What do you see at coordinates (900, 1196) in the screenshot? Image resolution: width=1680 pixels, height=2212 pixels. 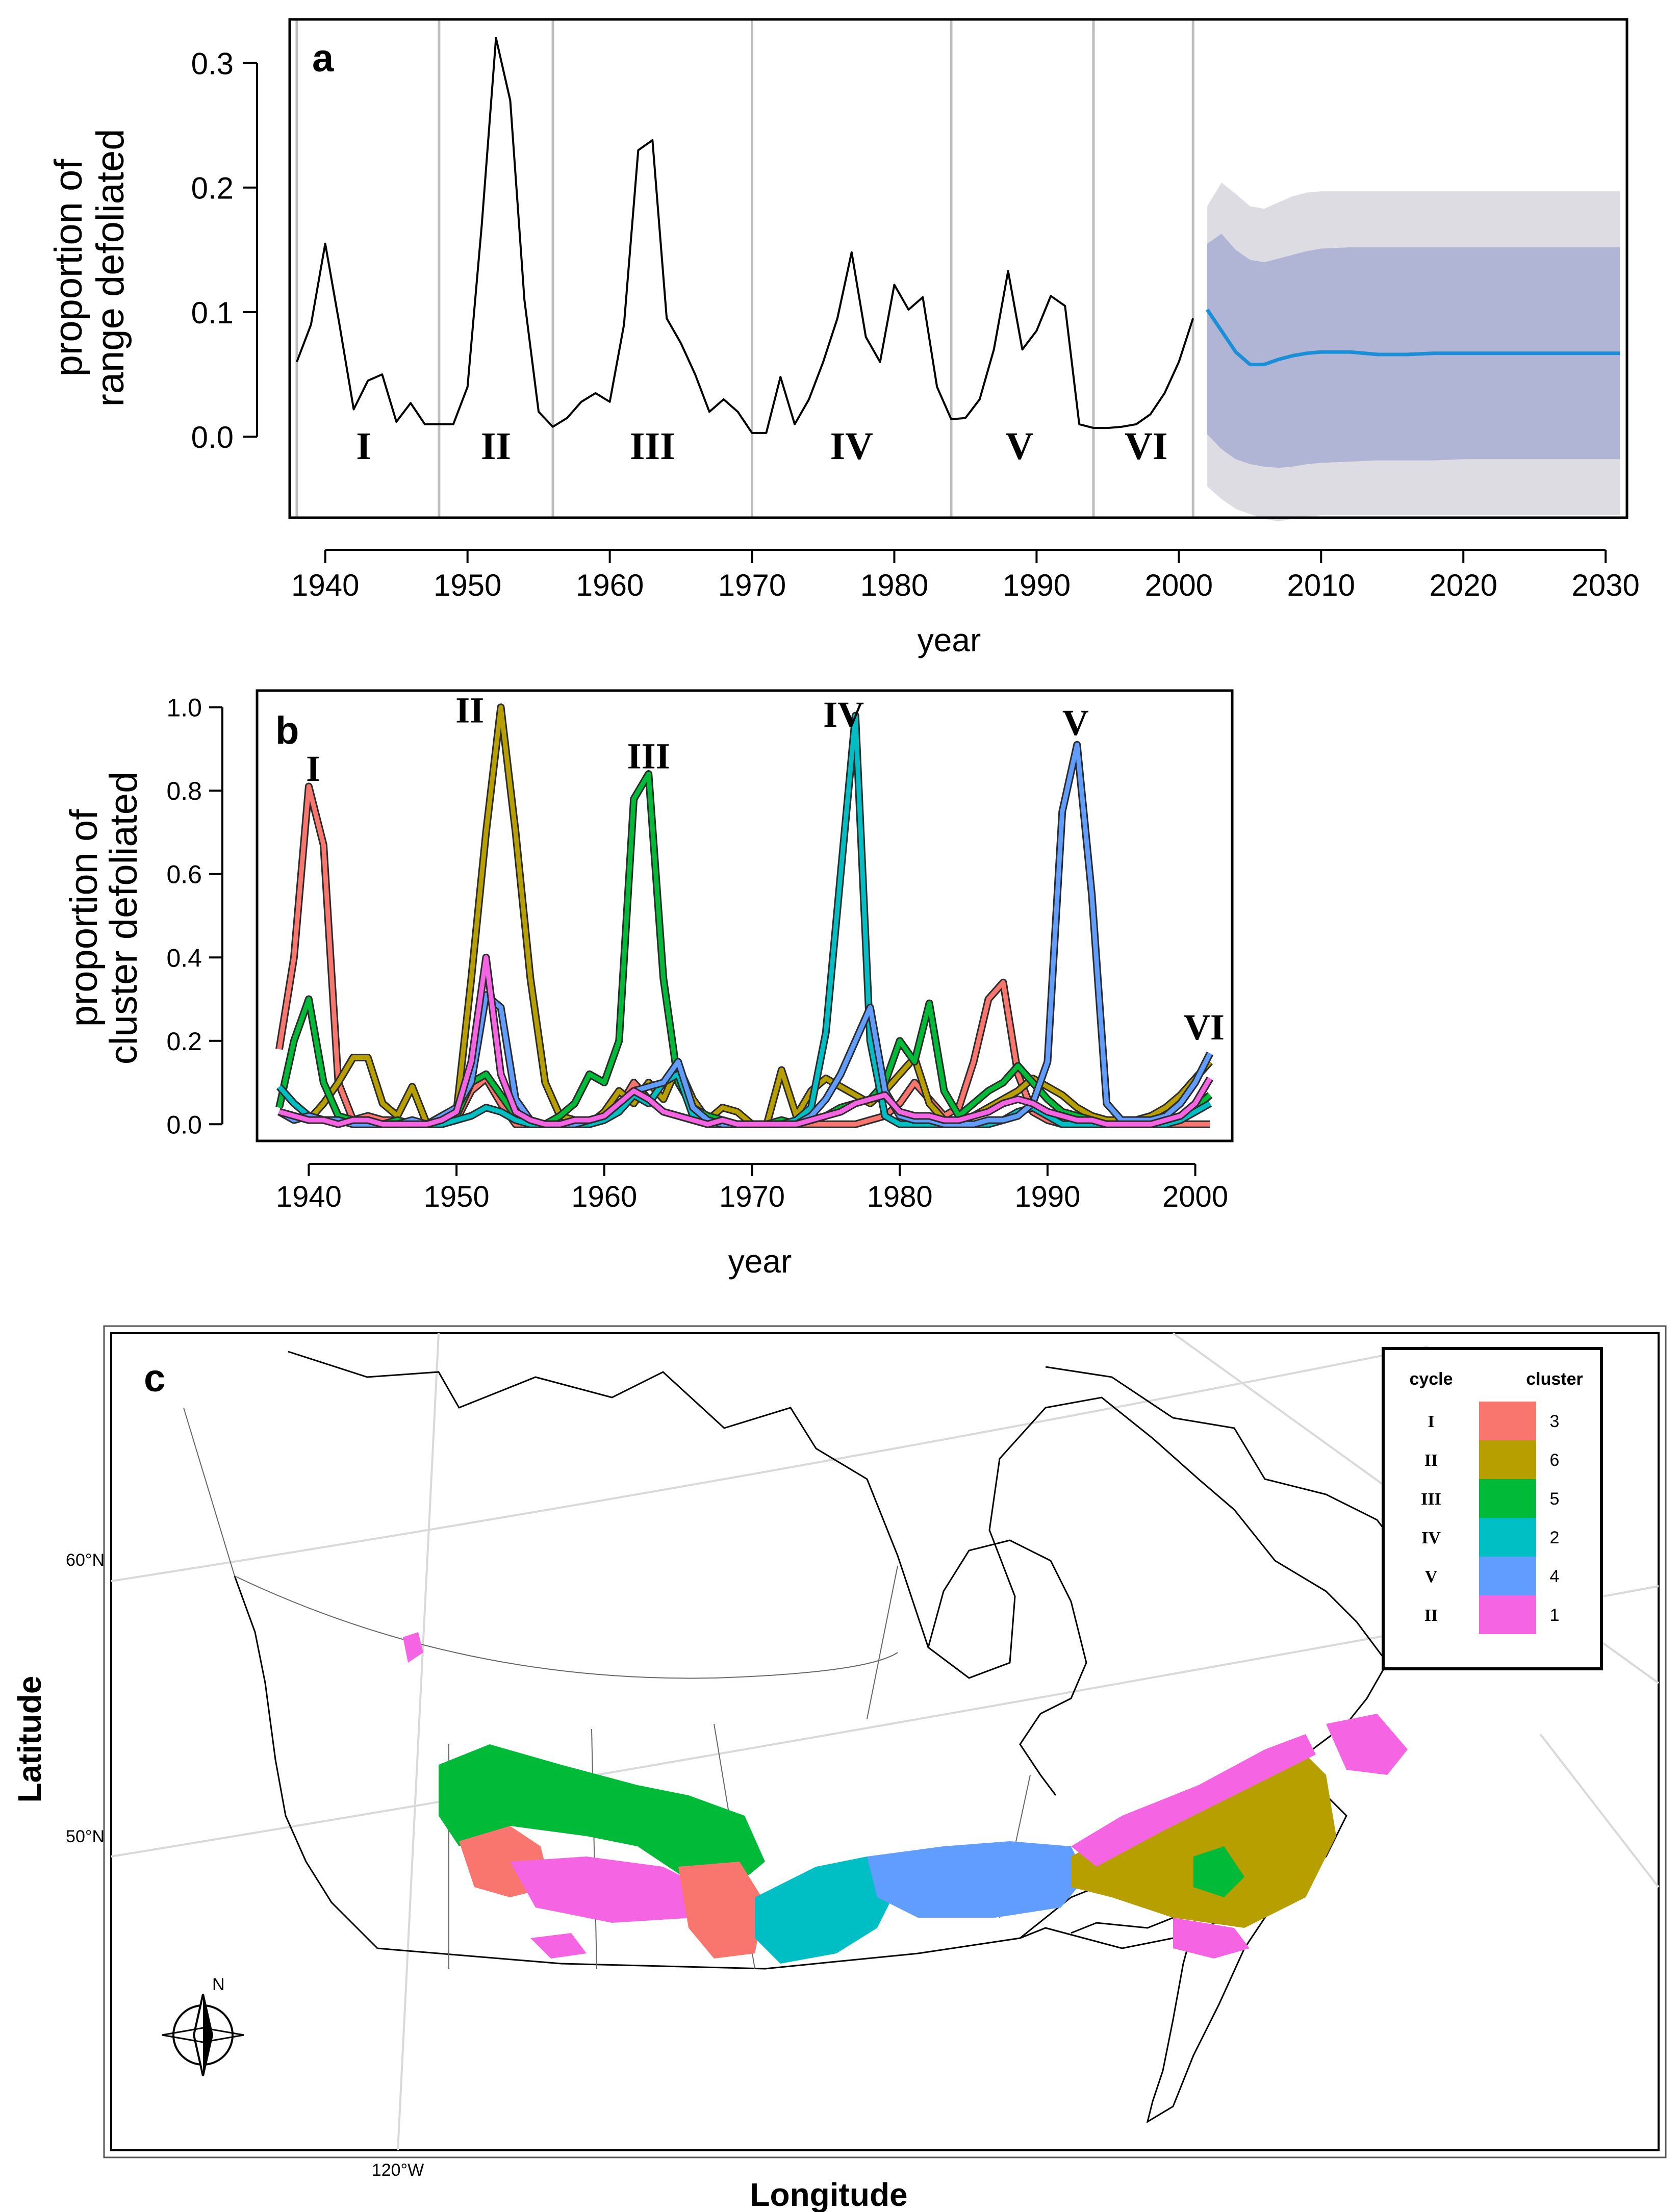 I see `b-x-tick-label: 1980` at bounding box center [900, 1196].